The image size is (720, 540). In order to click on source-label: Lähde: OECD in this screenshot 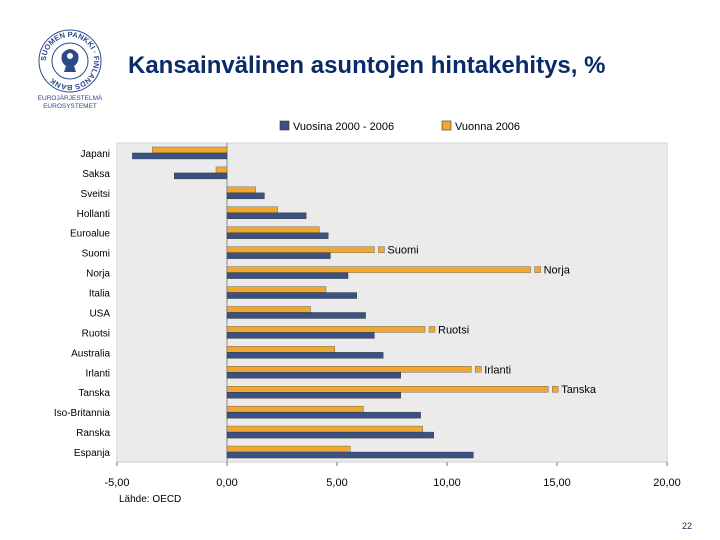, I will do `click(150, 499)`.